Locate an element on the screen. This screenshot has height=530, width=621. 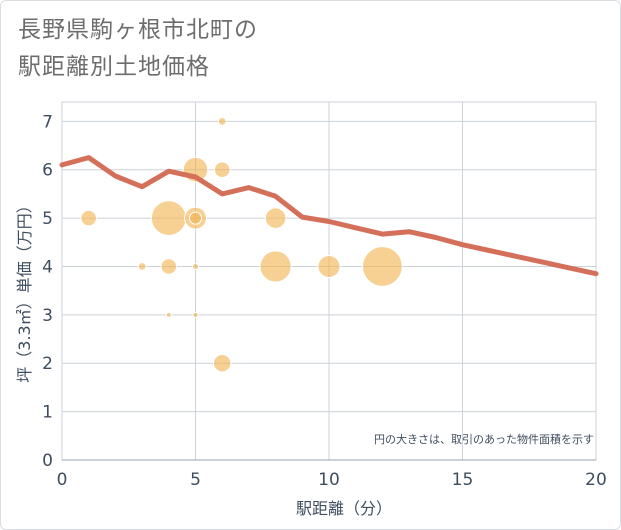
x-axis-label: 駅距離（分） is located at coordinates (344, 508).